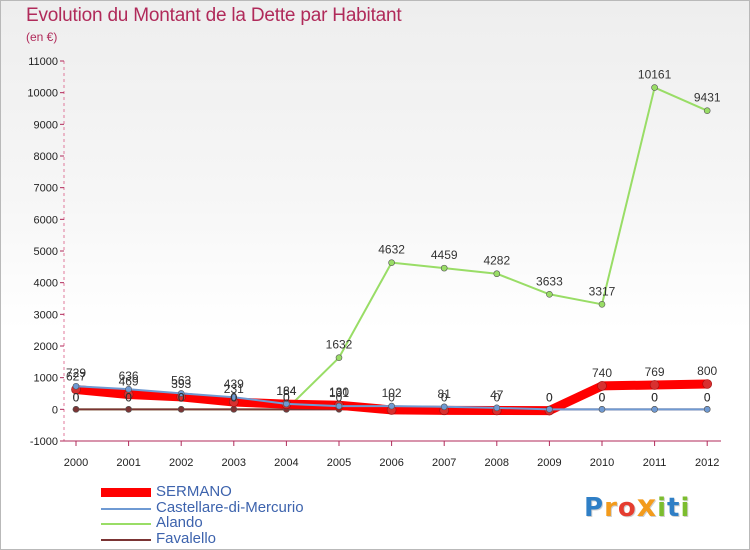 Image resolution: width=750 pixels, height=550 pixels. I want to click on x-tick-label: 2000, so click(76, 463).